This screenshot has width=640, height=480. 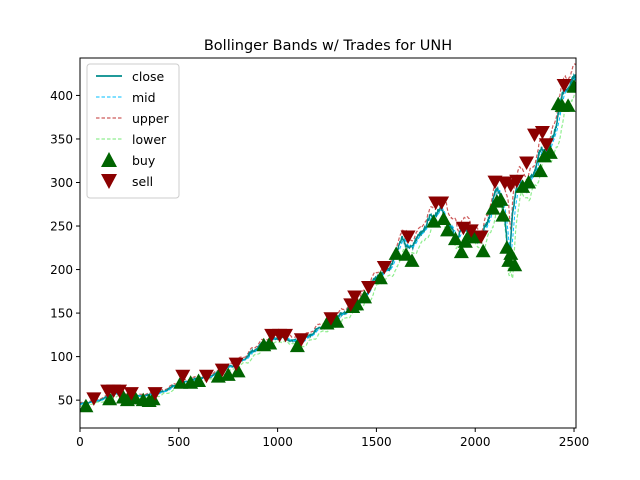 I want to click on x-tick-label: 0, so click(x=80, y=442).